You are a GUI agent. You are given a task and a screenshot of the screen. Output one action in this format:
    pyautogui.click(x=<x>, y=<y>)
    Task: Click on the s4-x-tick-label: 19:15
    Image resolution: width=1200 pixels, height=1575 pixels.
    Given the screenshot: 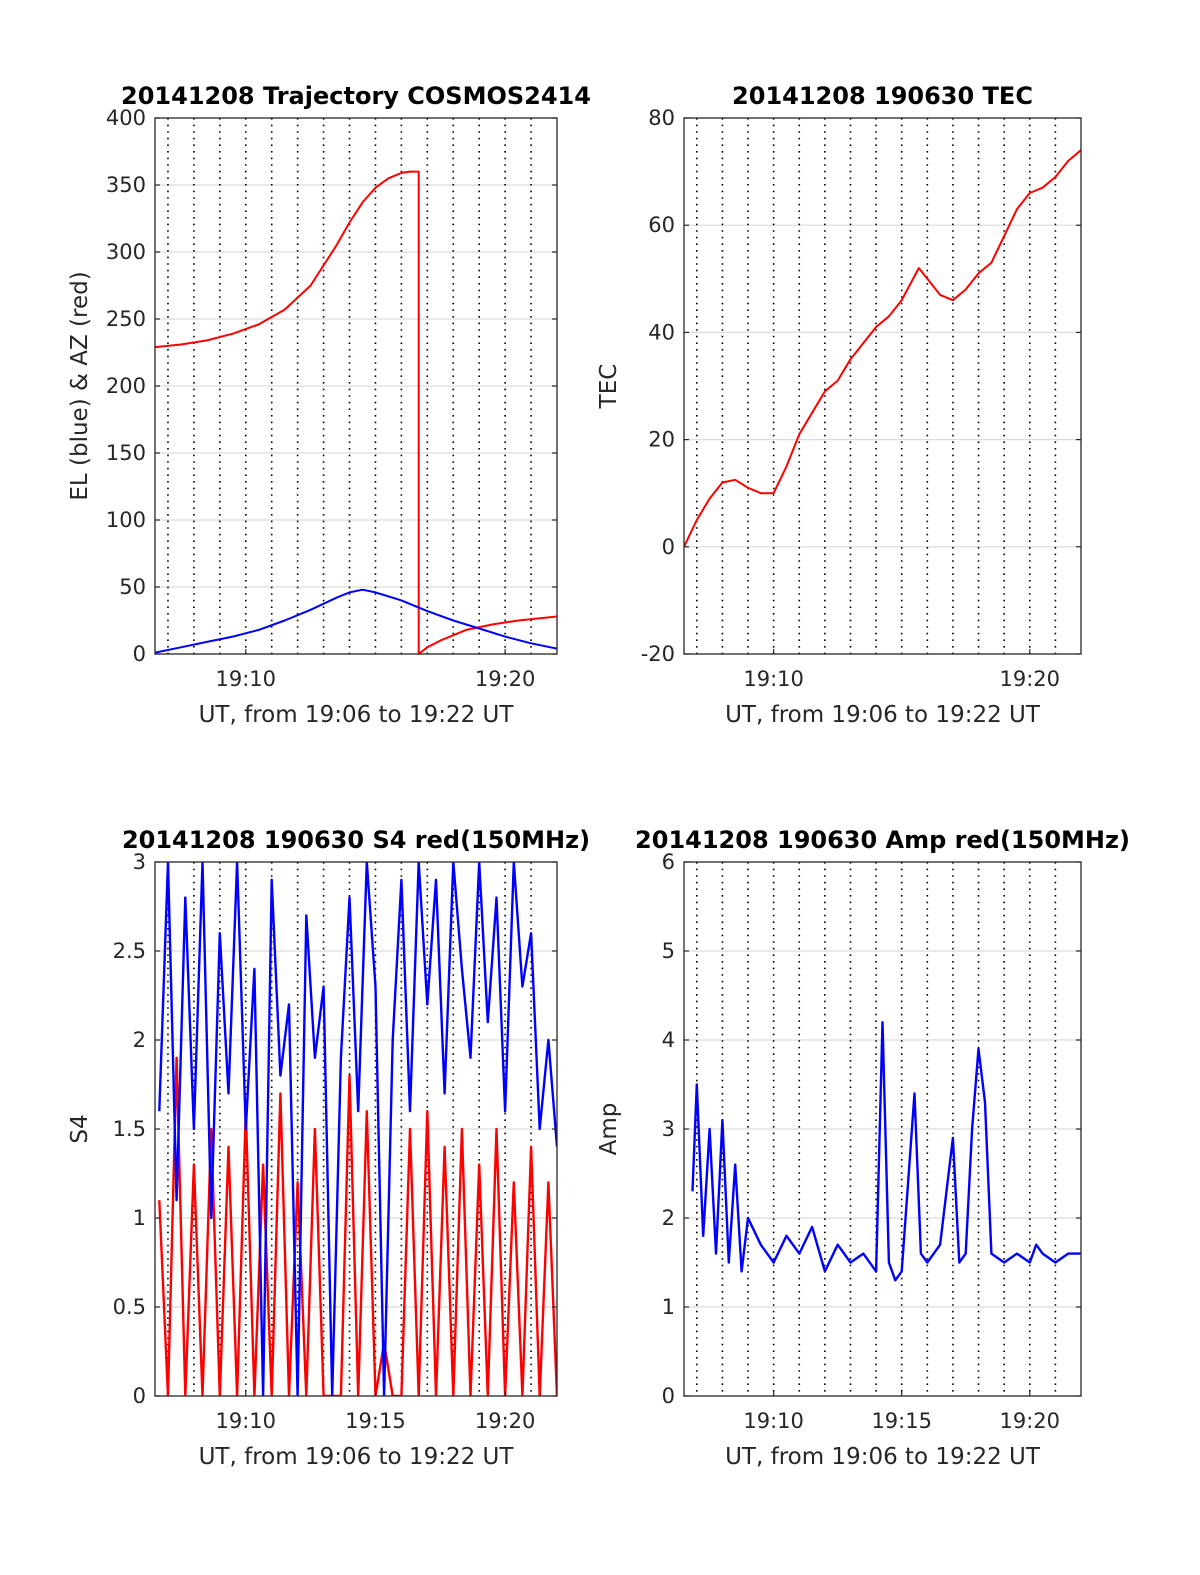 What is the action you would take?
    pyautogui.click(x=375, y=1421)
    